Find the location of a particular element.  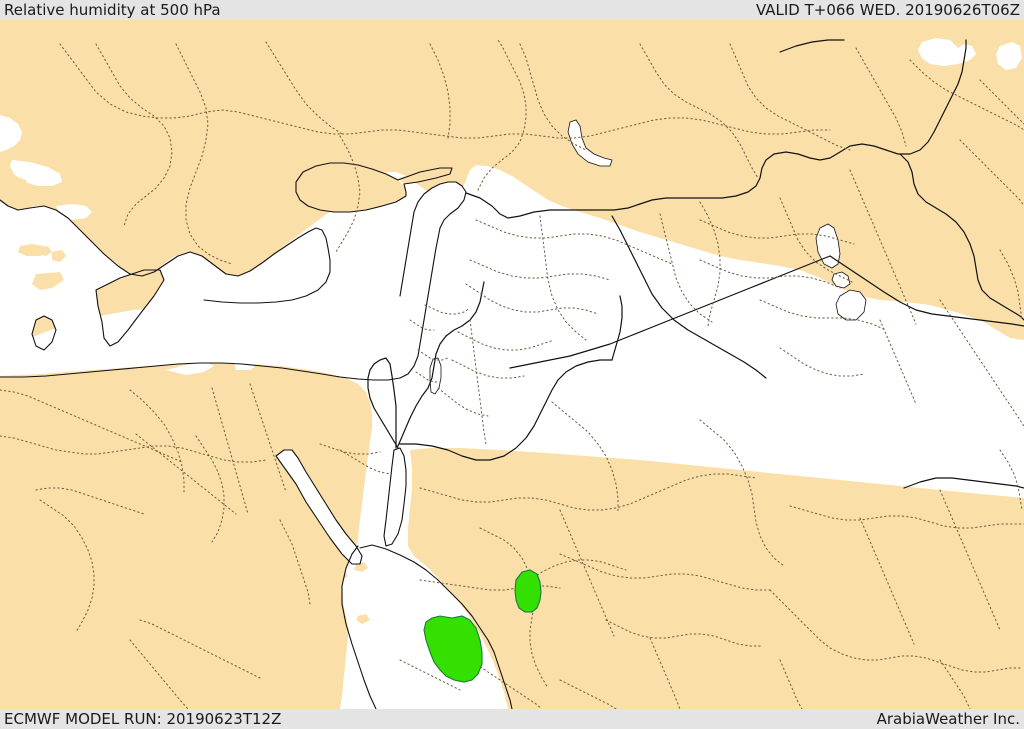

coastline-gulf-of-aqaba is located at coordinates (395, 497).